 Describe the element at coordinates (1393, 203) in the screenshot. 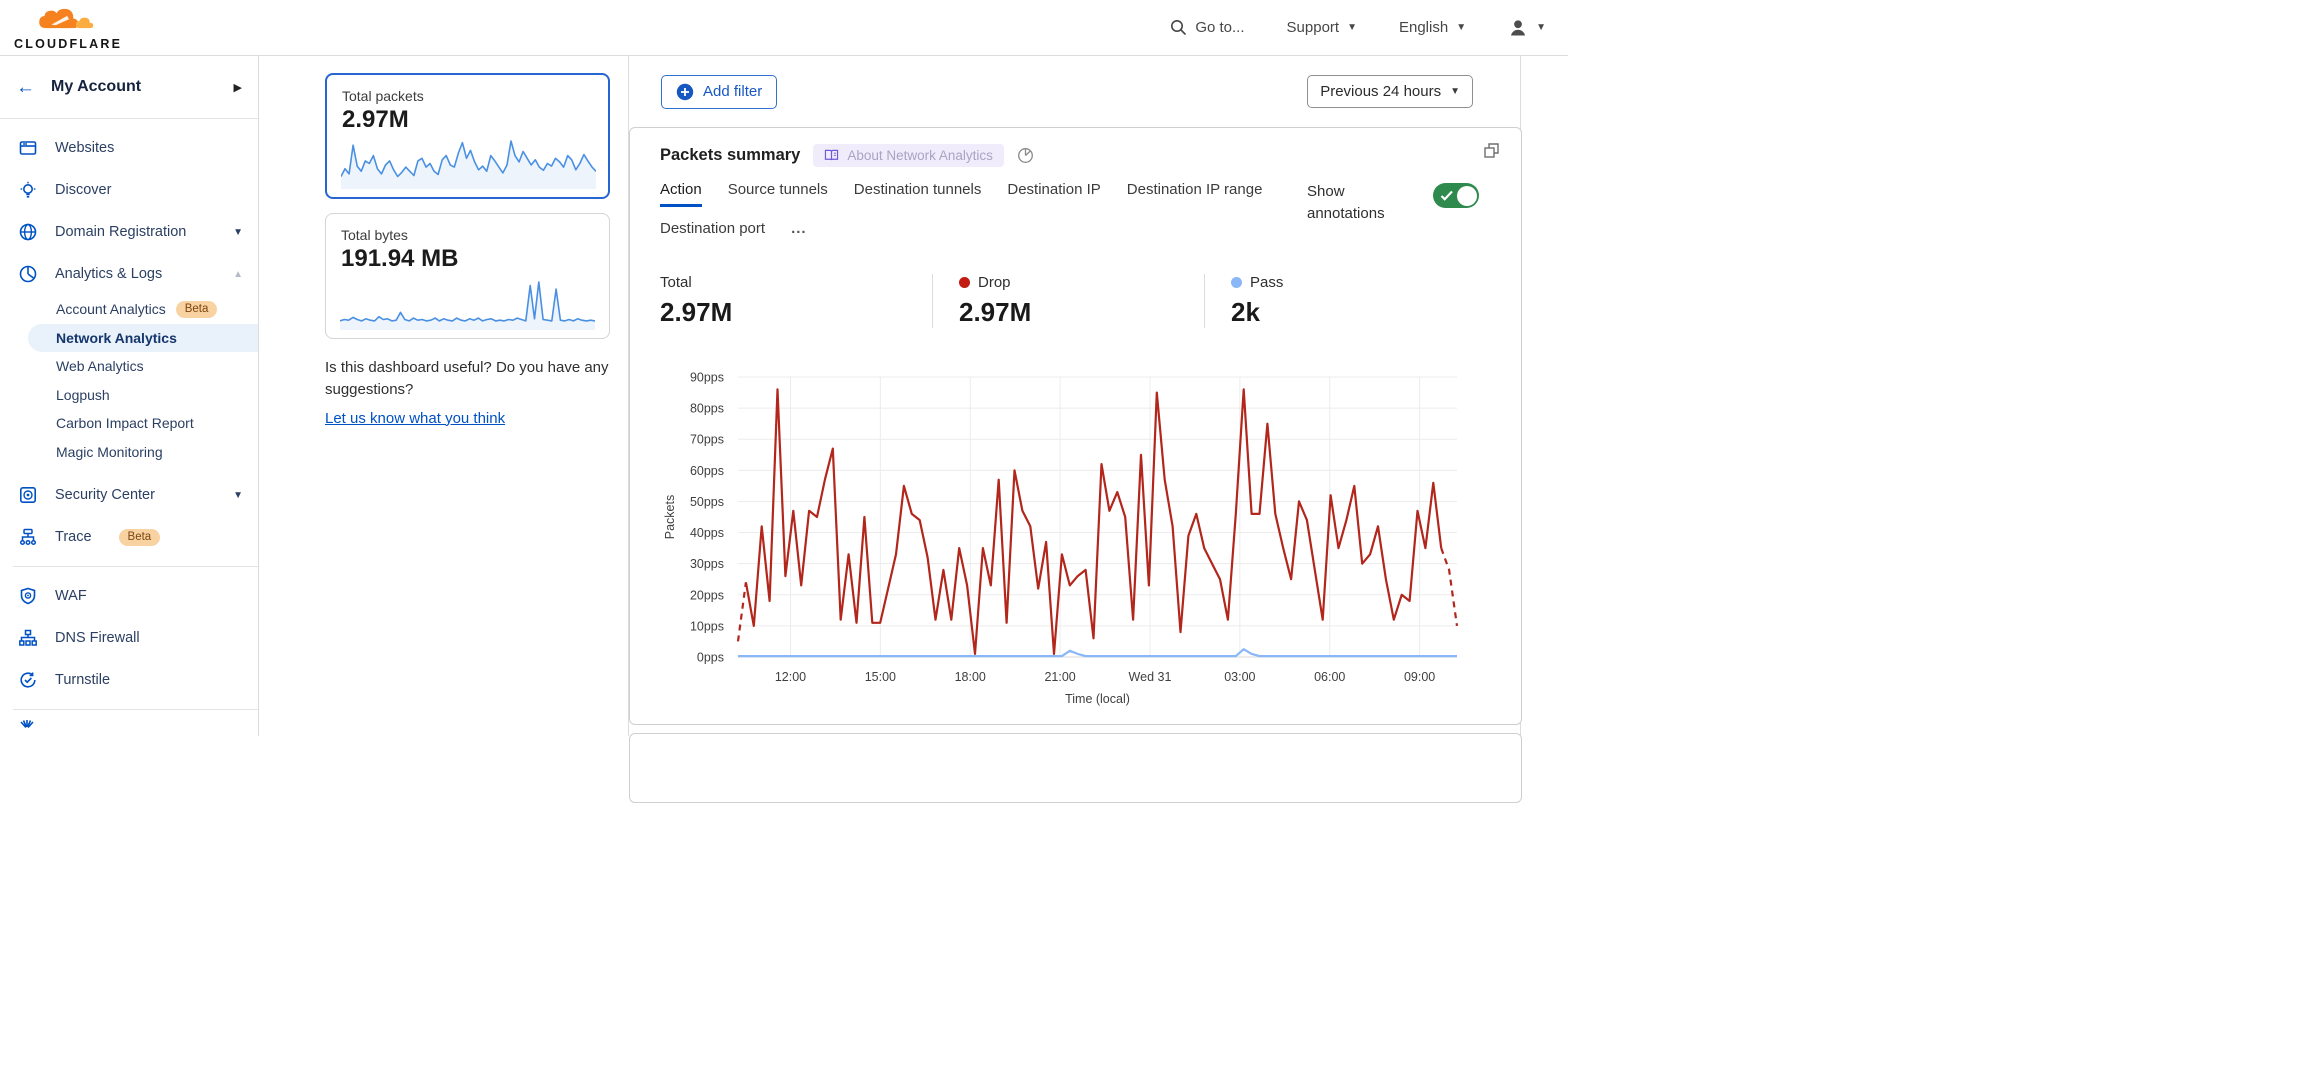

I see `annotations-control: Show annotations` at that location.